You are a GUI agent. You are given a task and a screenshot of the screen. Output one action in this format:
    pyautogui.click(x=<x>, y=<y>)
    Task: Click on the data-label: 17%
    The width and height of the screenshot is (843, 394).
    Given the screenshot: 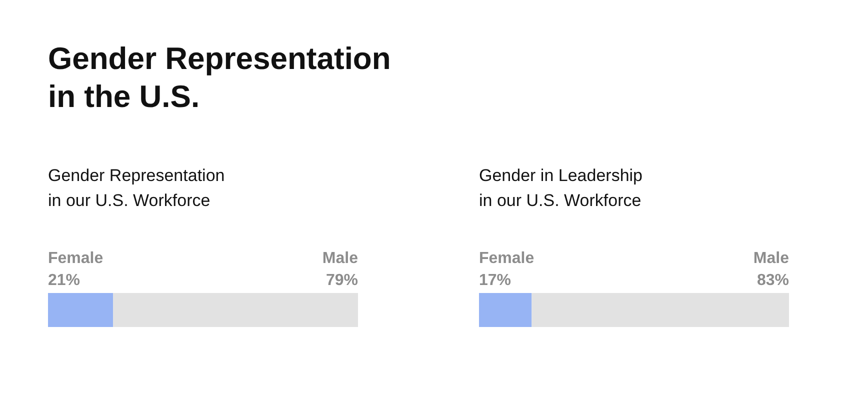 What is the action you would take?
    pyautogui.click(x=495, y=280)
    